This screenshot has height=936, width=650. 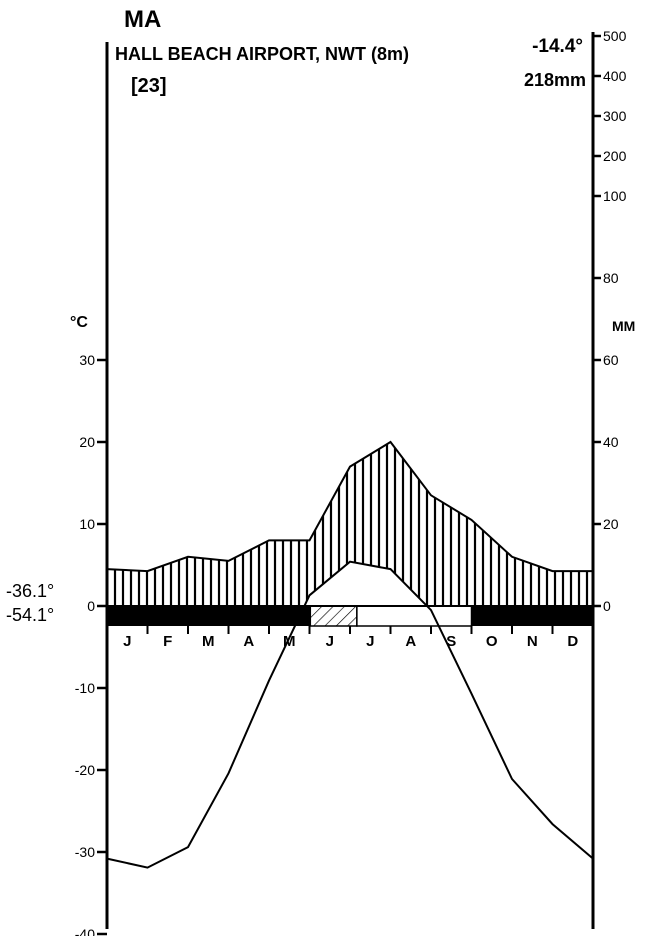 I want to click on temperature-tick-label: 20, so click(x=87, y=442).